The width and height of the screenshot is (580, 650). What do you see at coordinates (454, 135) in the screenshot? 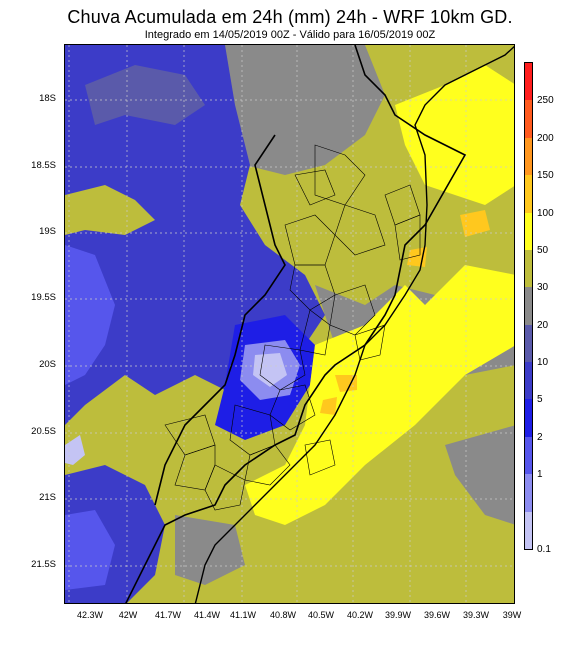
I see `field-yellow-north` at bounding box center [454, 135].